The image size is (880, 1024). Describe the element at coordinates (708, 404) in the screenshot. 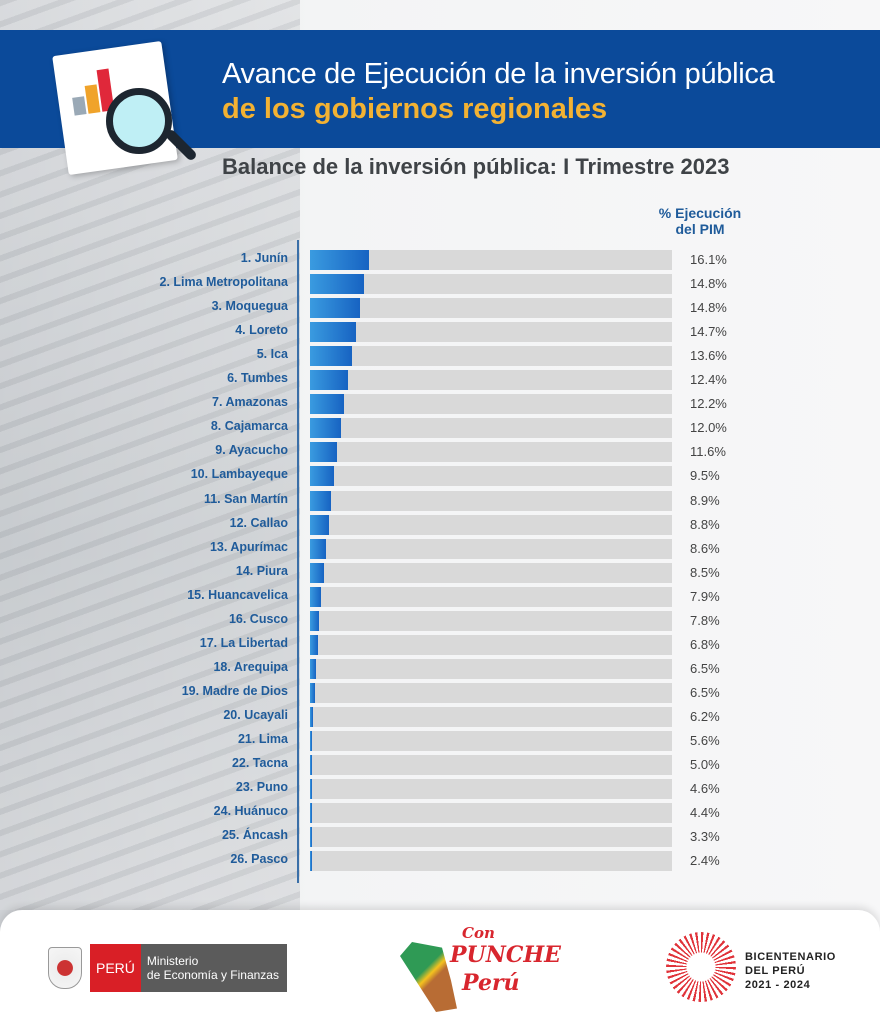

I see `value-label: 12.2%` at that location.